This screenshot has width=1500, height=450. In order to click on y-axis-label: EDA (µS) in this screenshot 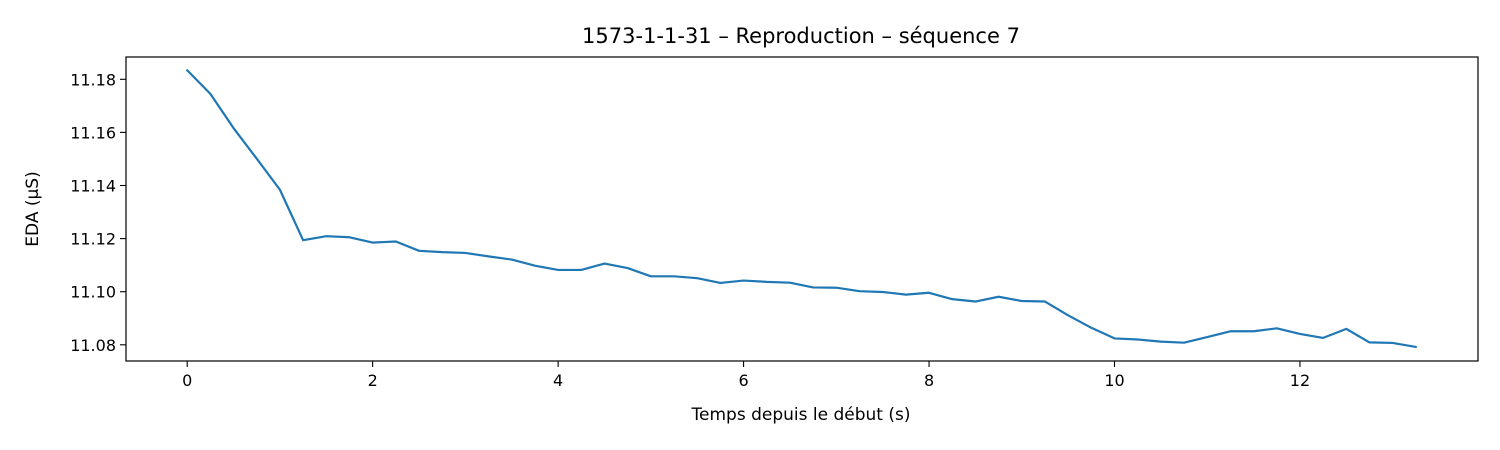, I will do `click(33, 208)`.